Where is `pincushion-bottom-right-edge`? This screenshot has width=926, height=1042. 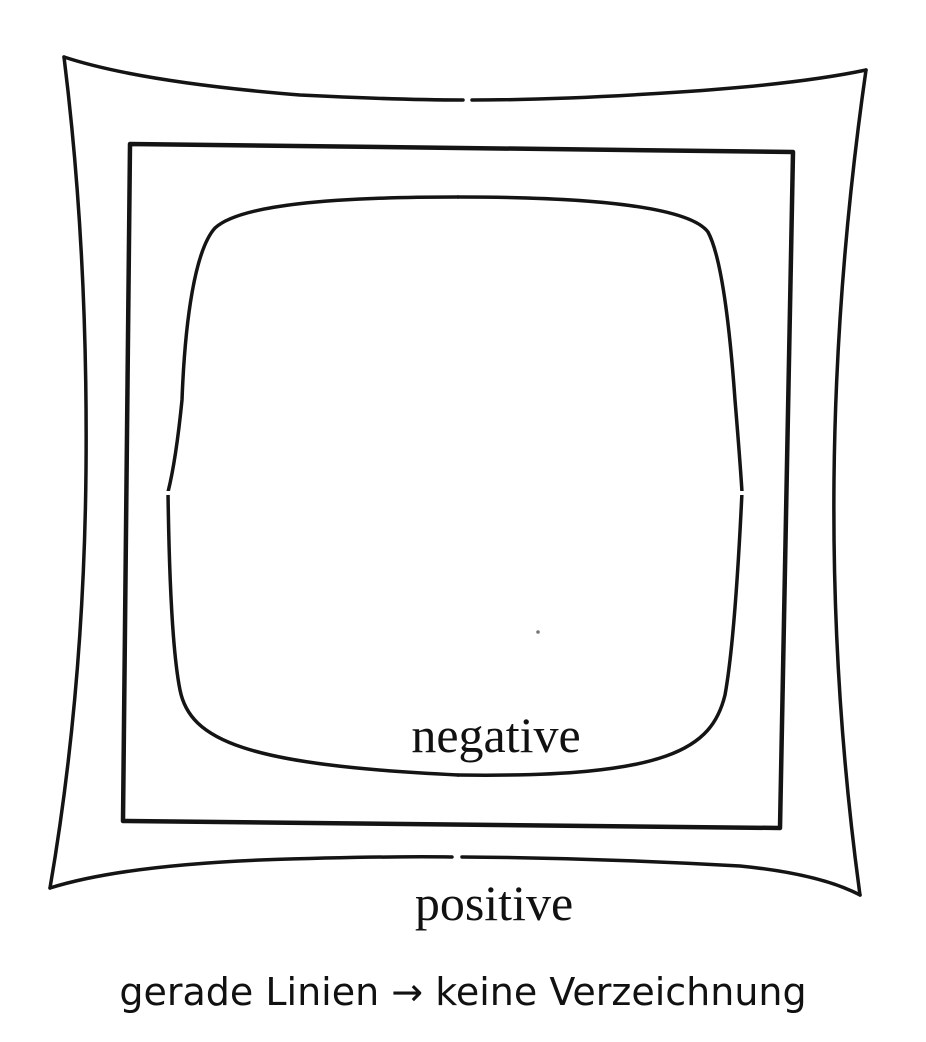 pincushion-bottom-right-edge is located at coordinates (661, 876).